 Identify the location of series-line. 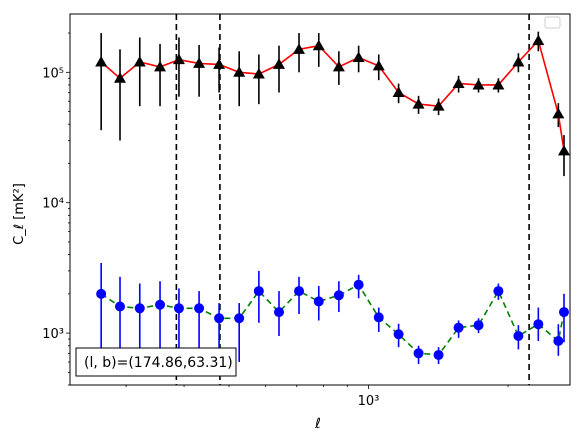
(332, 319).